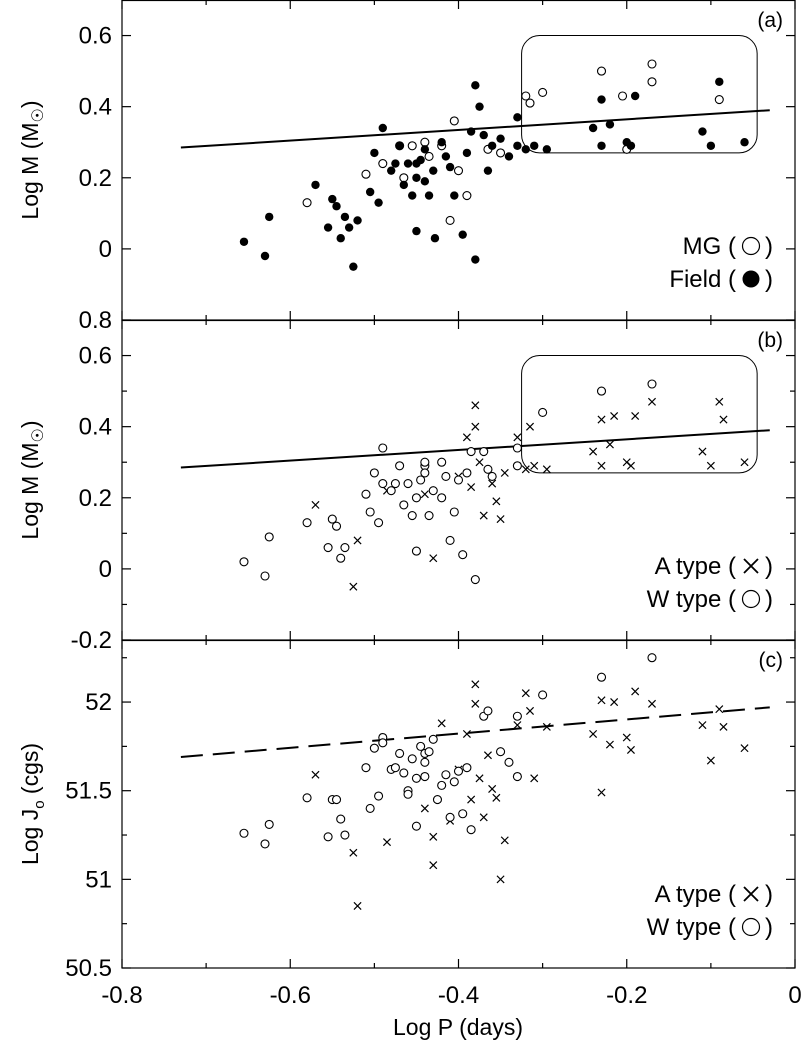 The height and width of the screenshot is (1045, 806). I want to click on sun-symbol-icon: ☉, so click(38, 435).